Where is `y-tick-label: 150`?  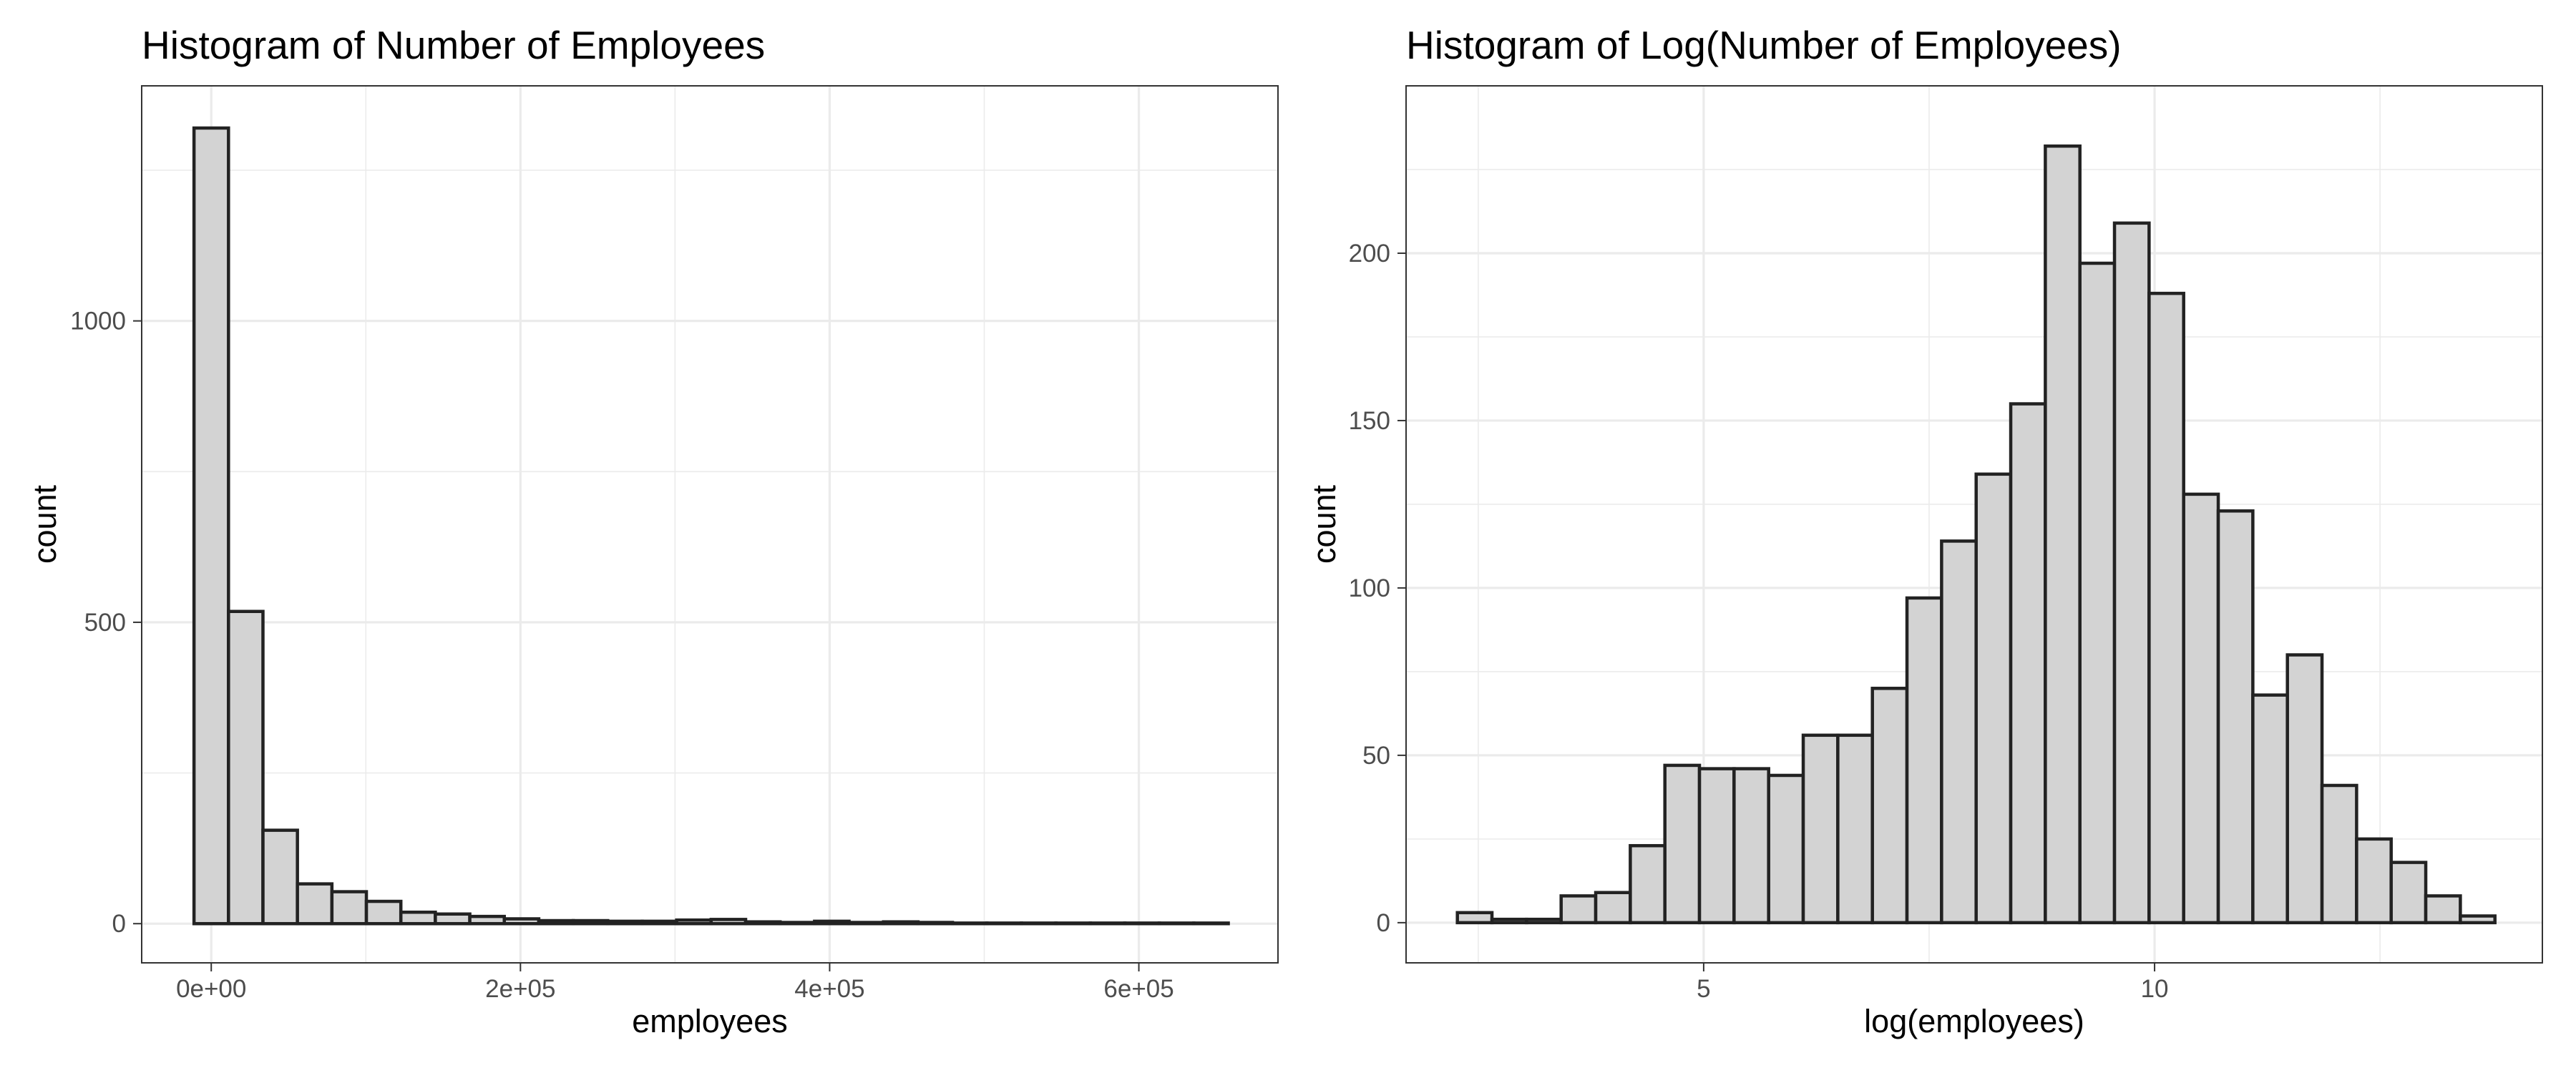
y-tick-label: 150 is located at coordinates (1369, 421).